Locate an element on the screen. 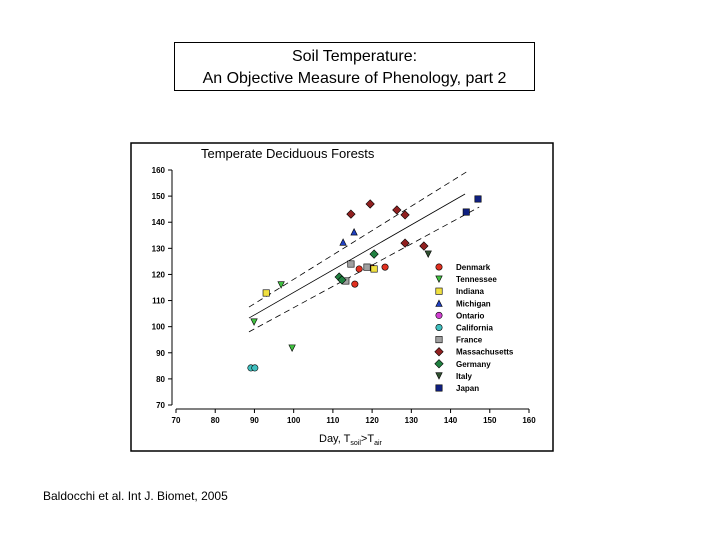  x-tick-label: 80 is located at coordinates (215, 420).